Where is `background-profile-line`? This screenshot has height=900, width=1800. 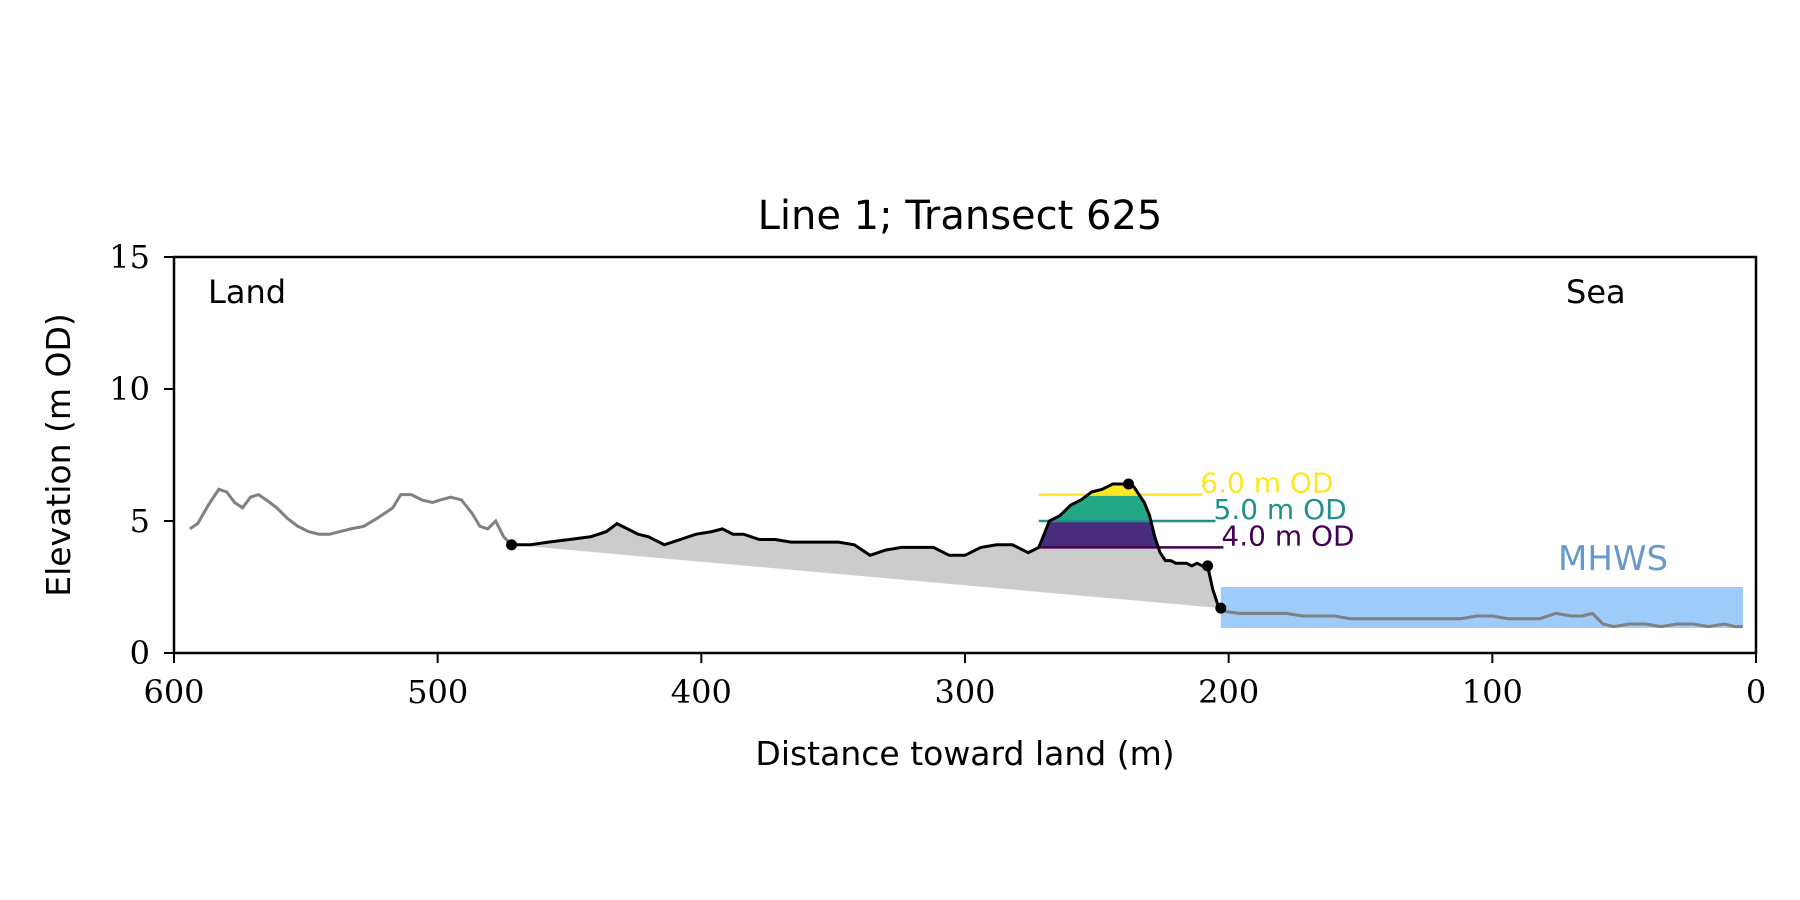
background-profile-line is located at coordinates (350, 516).